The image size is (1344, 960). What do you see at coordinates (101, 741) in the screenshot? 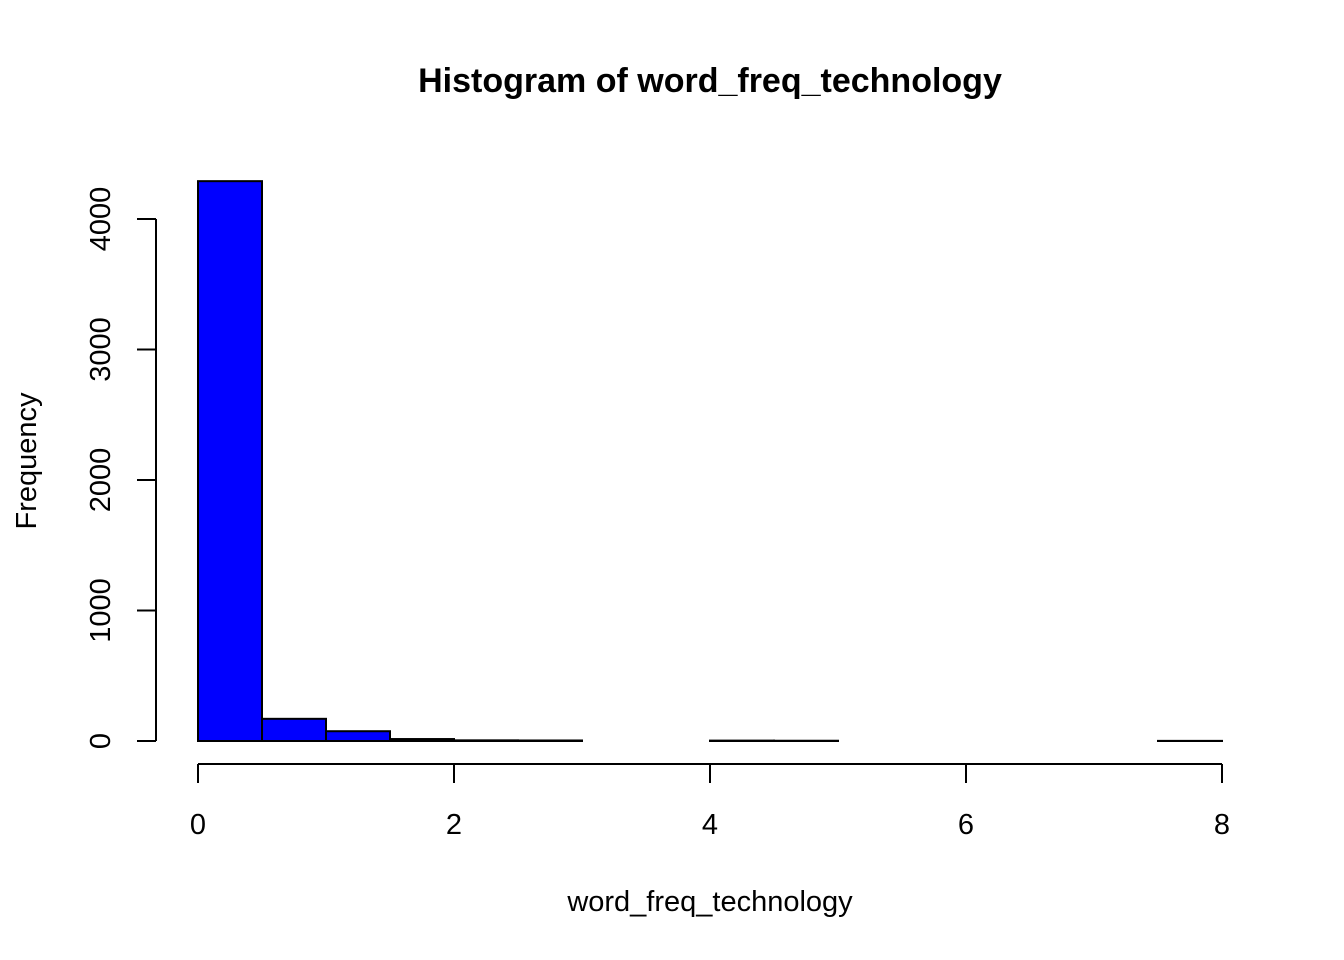
I see `y-tick-label: 0` at bounding box center [101, 741].